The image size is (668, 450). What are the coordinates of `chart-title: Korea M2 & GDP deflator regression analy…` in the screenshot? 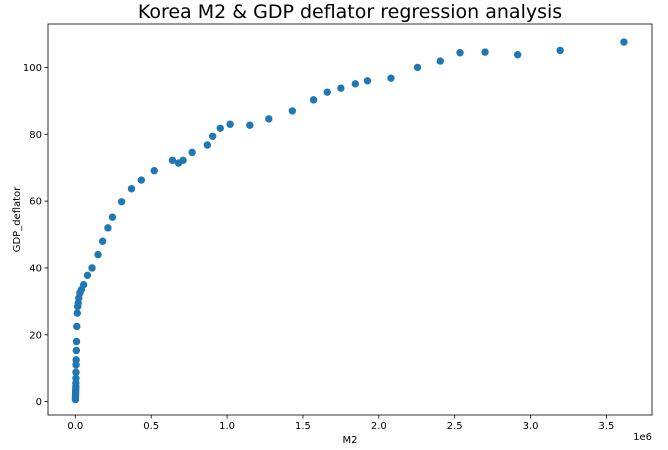 It's located at (350, 12).